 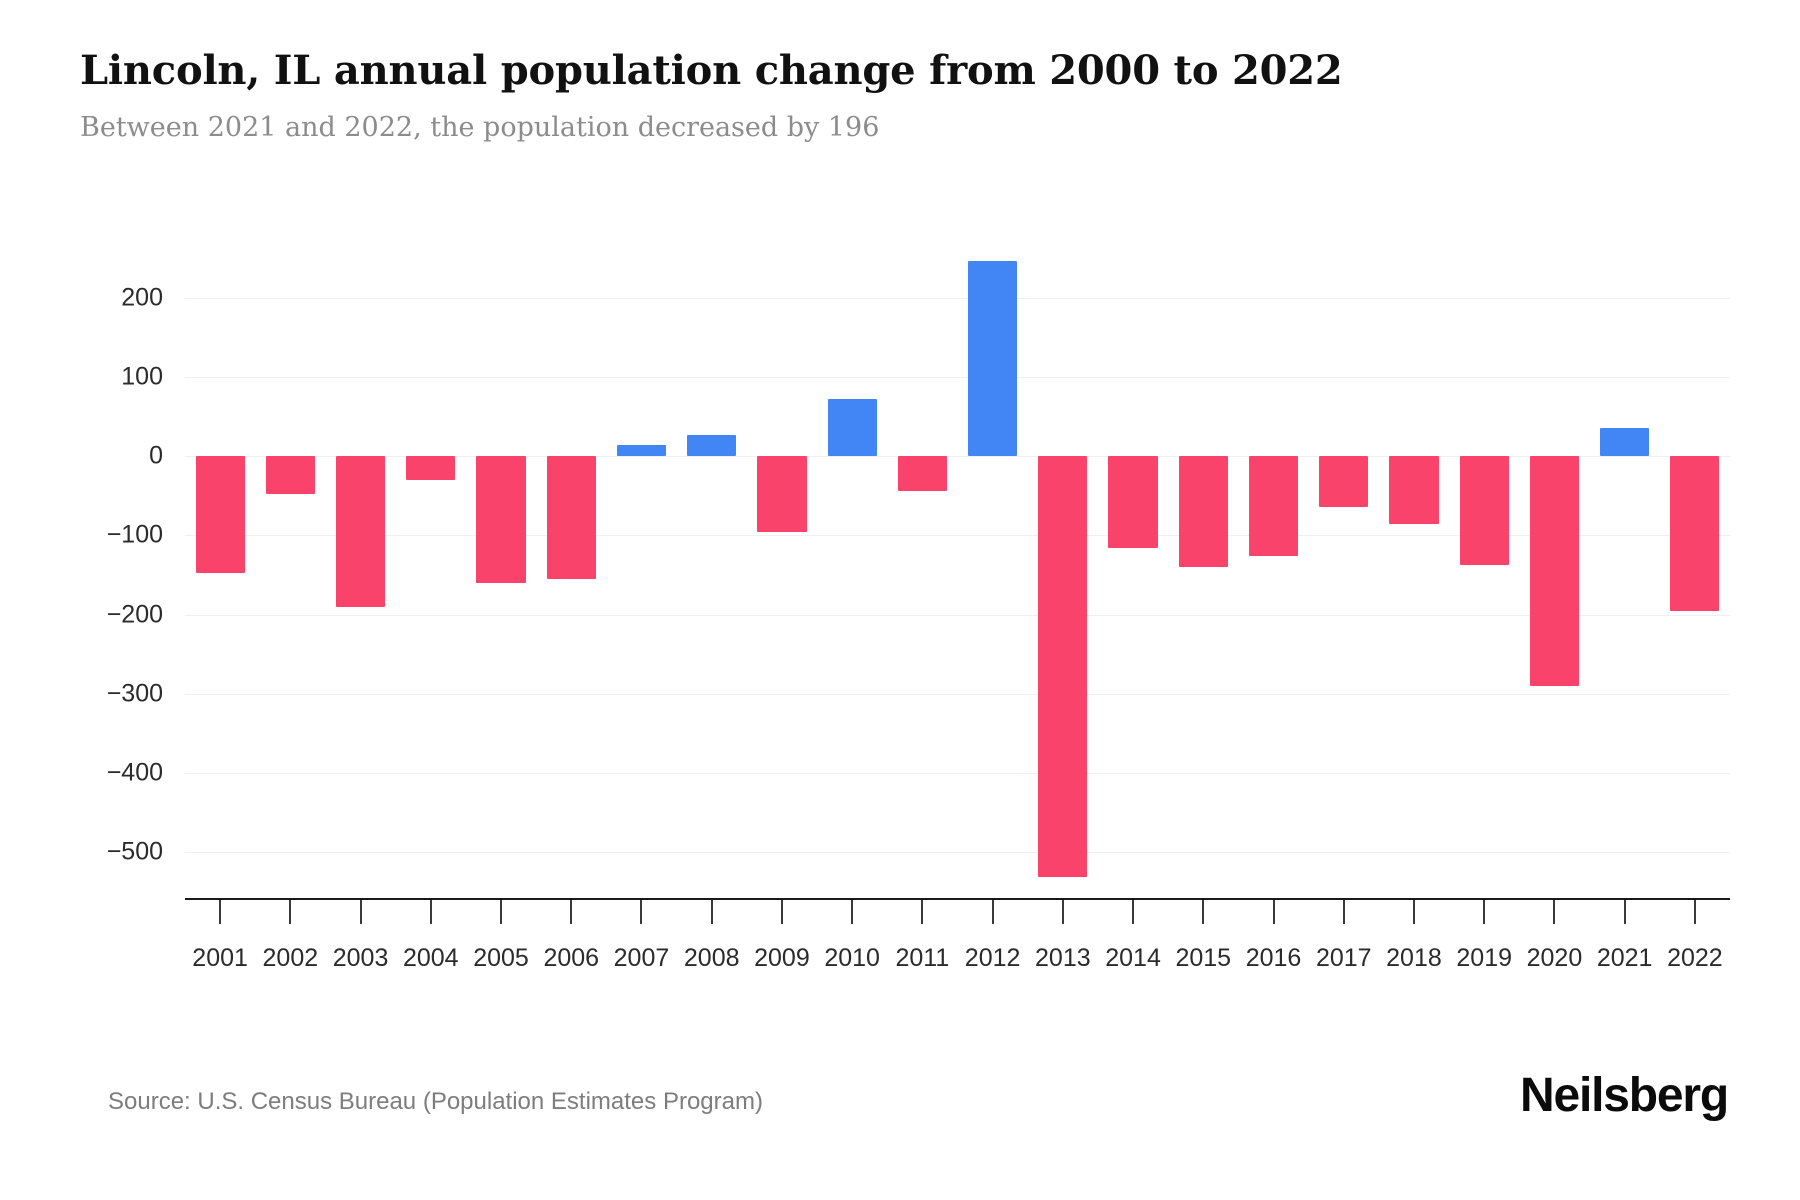 I want to click on bar-2020, so click(x=1554, y=571).